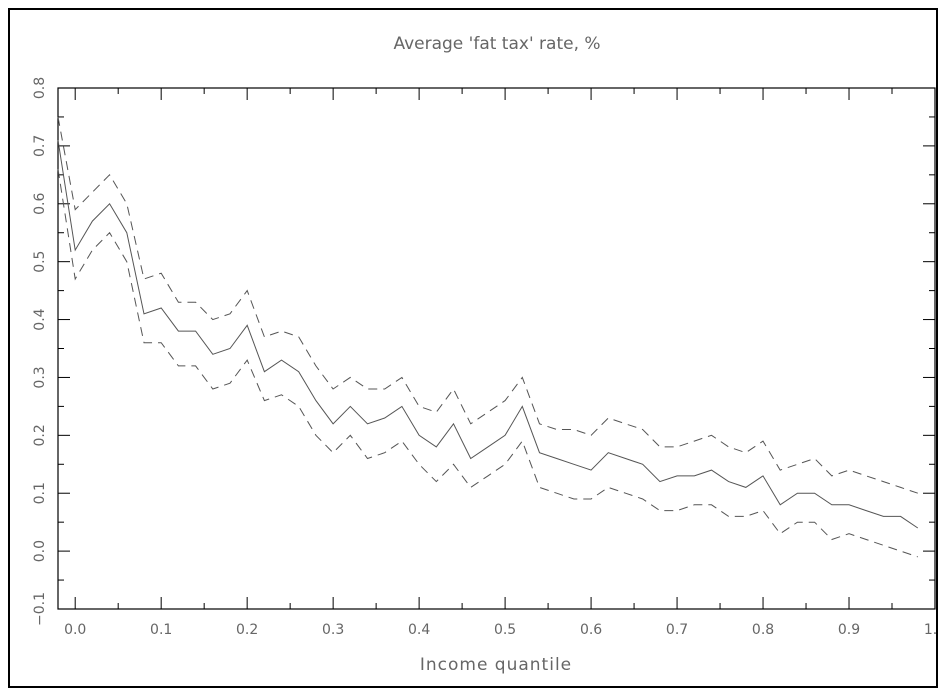  Describe the element at coordinates (40, 88) in the screenshot. I see `y-tick-label: 0.8` at that location.